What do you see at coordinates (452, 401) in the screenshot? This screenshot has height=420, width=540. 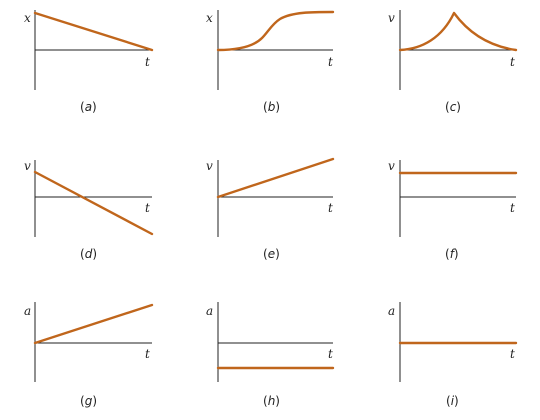 I see `panel-caption: (i)` at bounding box center [452, 401].